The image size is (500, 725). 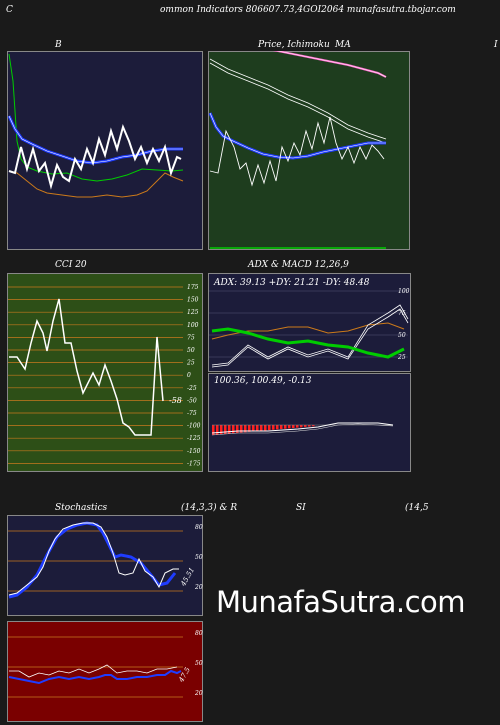 What do you see at coordinates (86, 367) in the screenshot?
I see `cci-line` at bounding box center [86, 367].